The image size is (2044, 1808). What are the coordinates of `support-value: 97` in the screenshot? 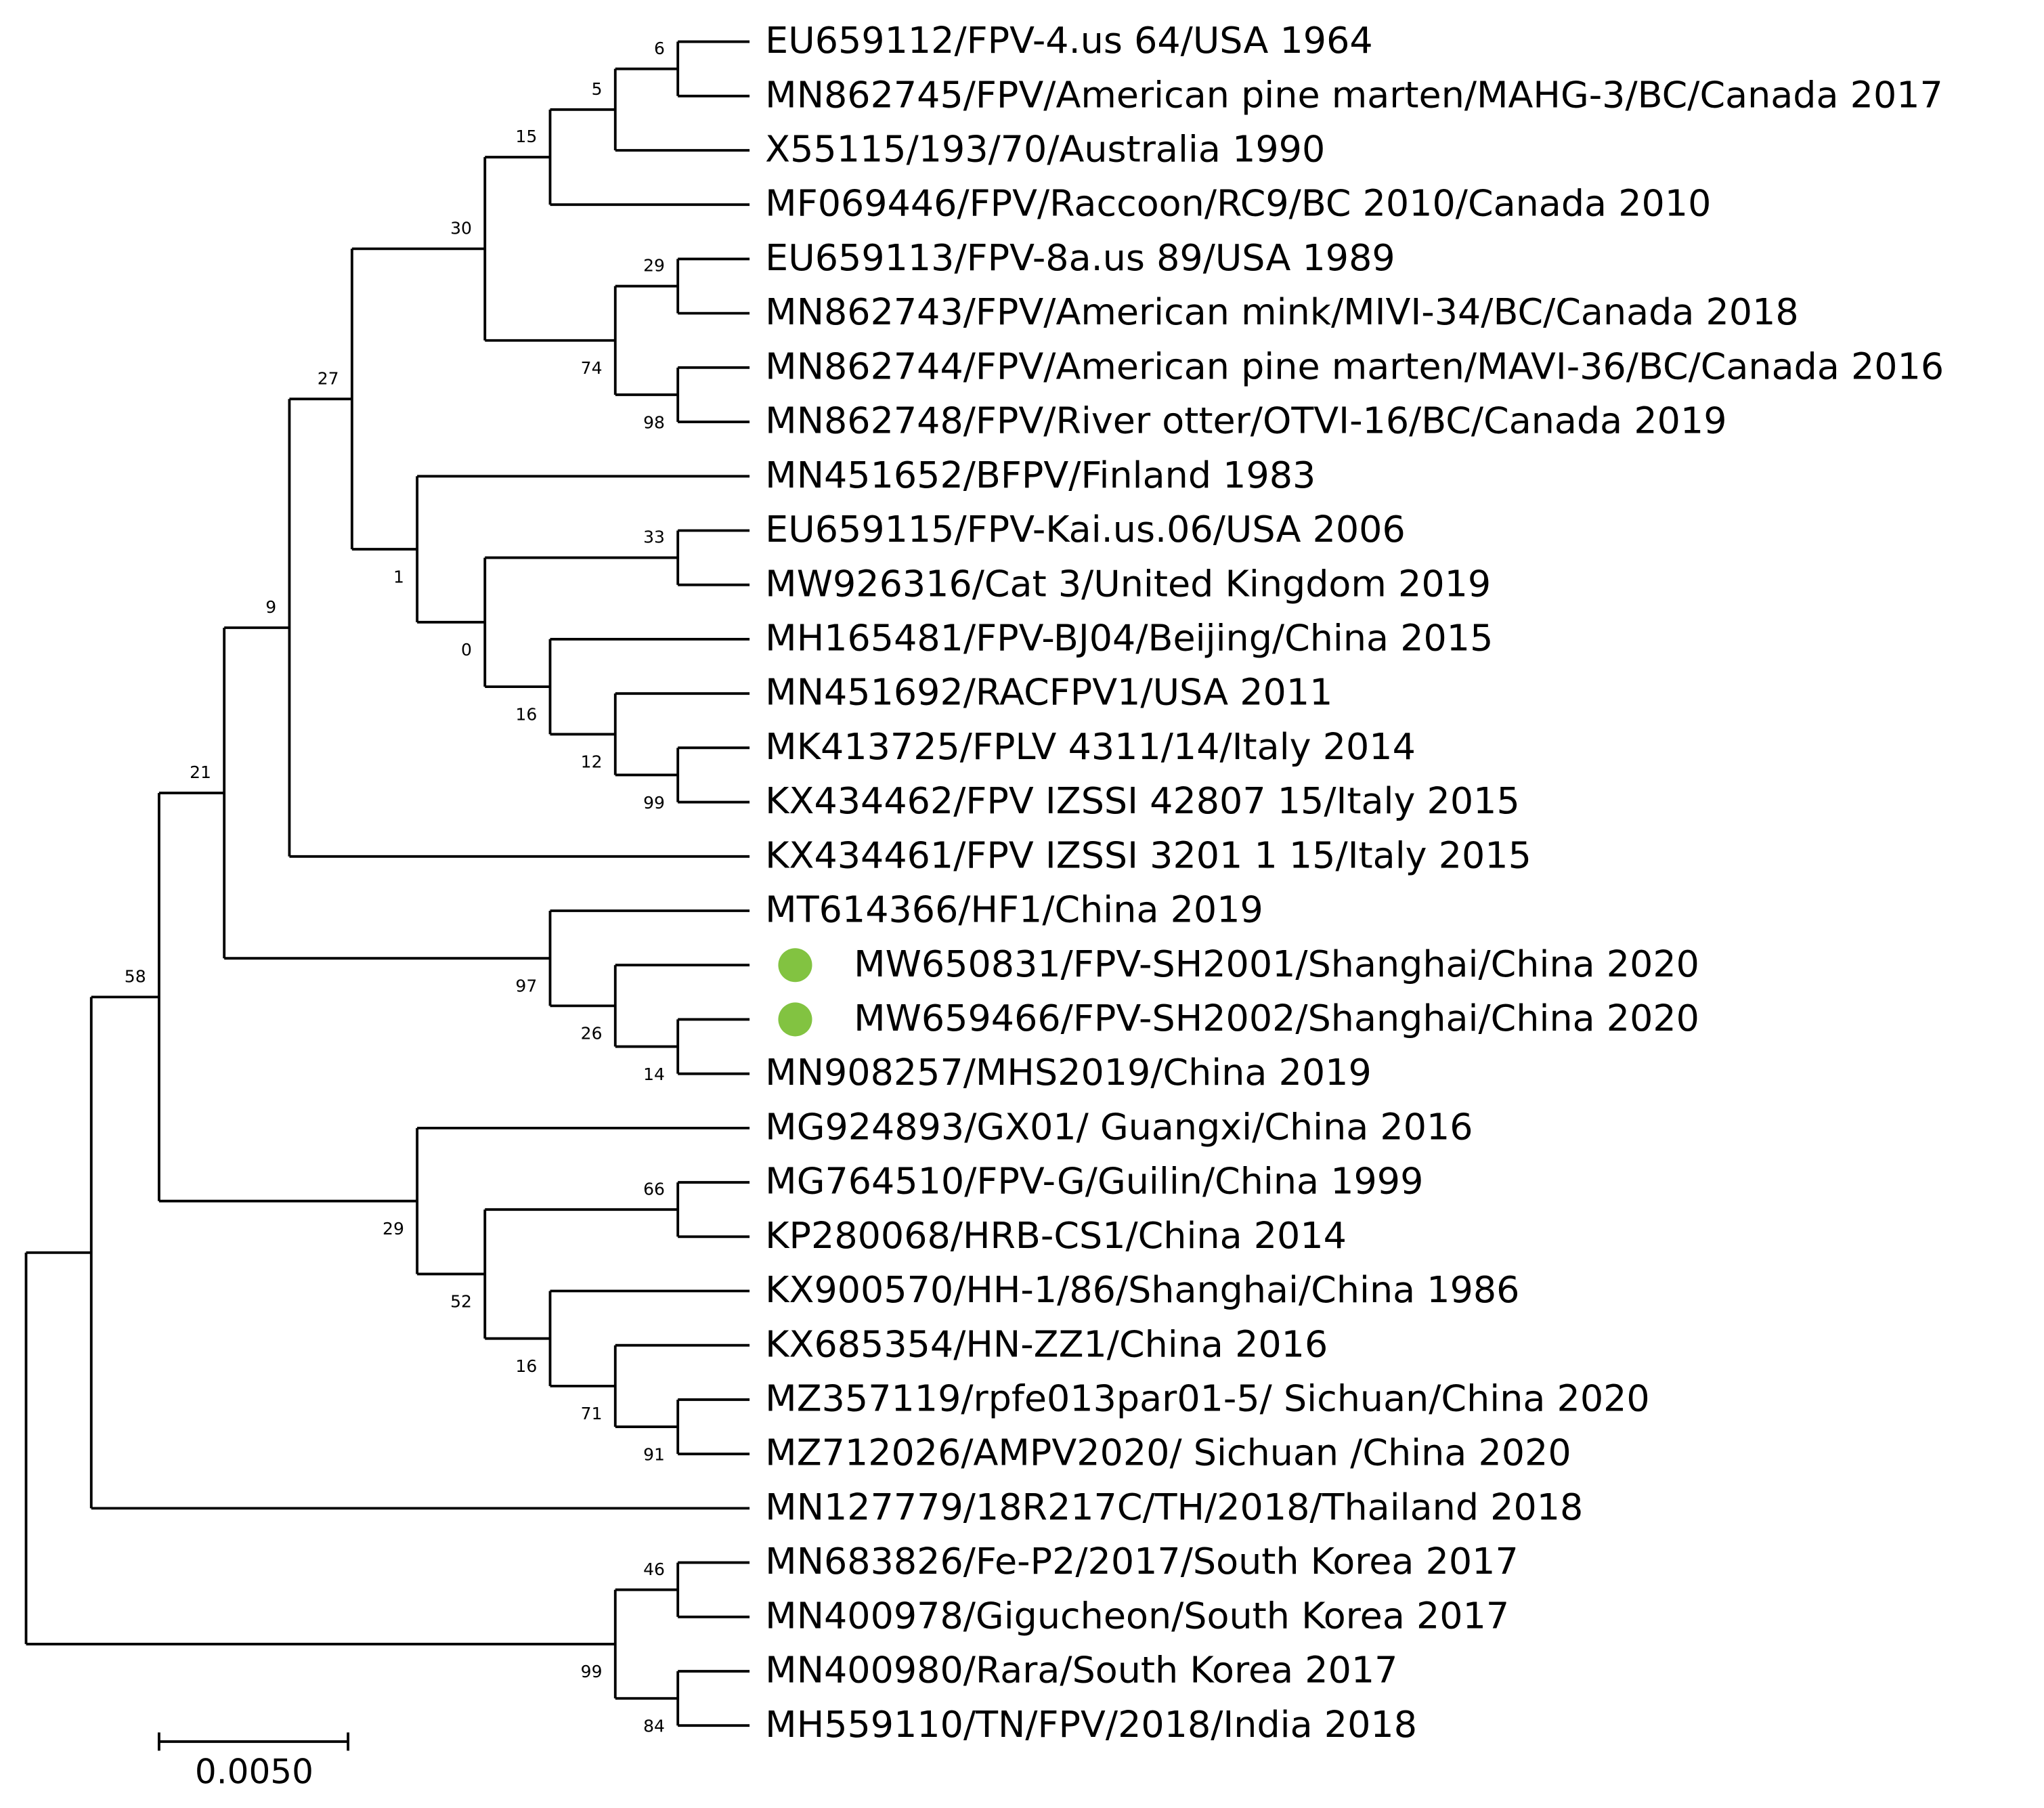 It's located at (526, 986).